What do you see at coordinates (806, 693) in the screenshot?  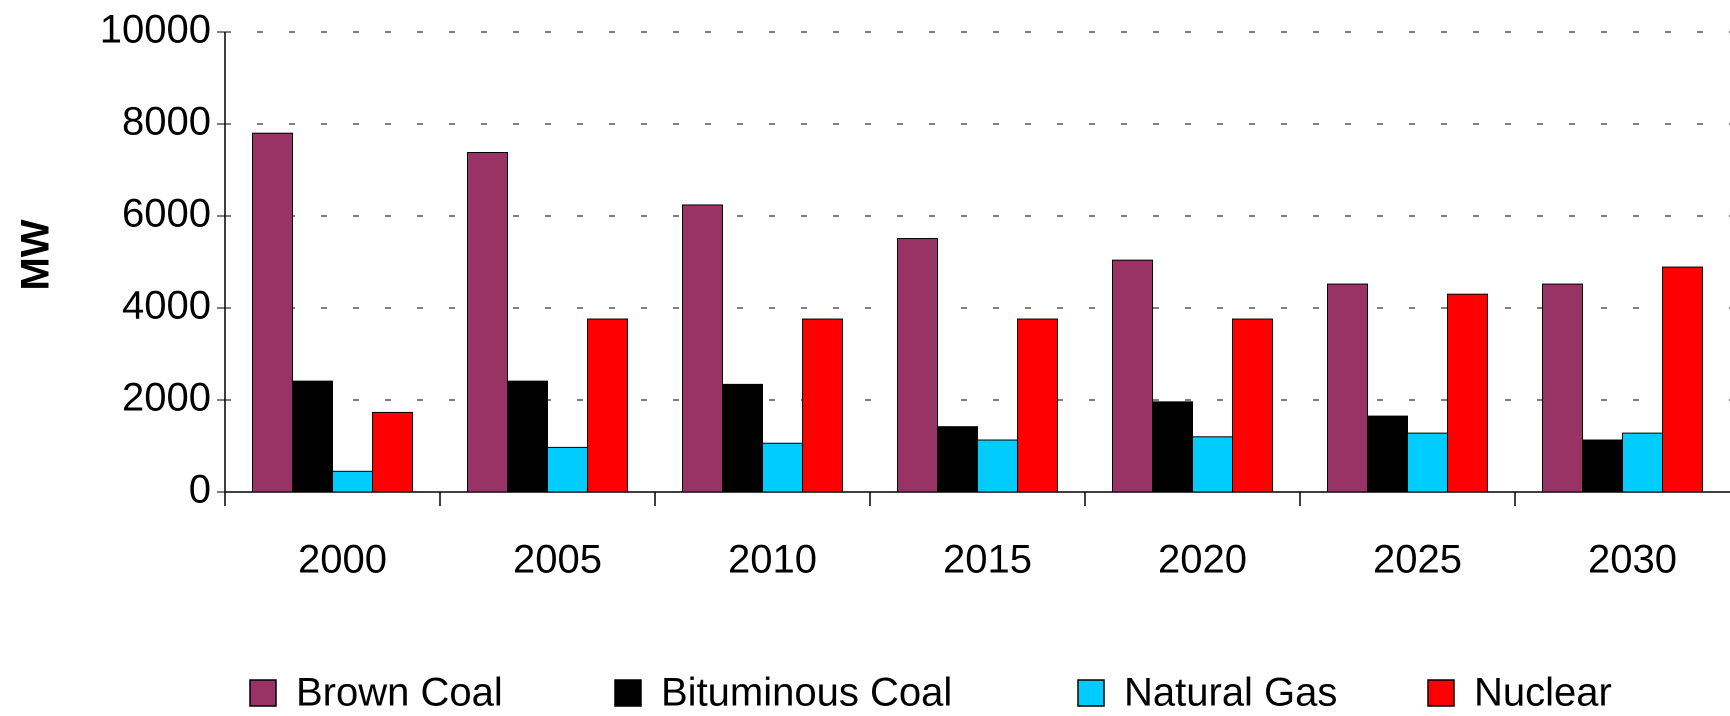 I see `legend-label: Bituminous Coal` at bounding box center [806, 693].